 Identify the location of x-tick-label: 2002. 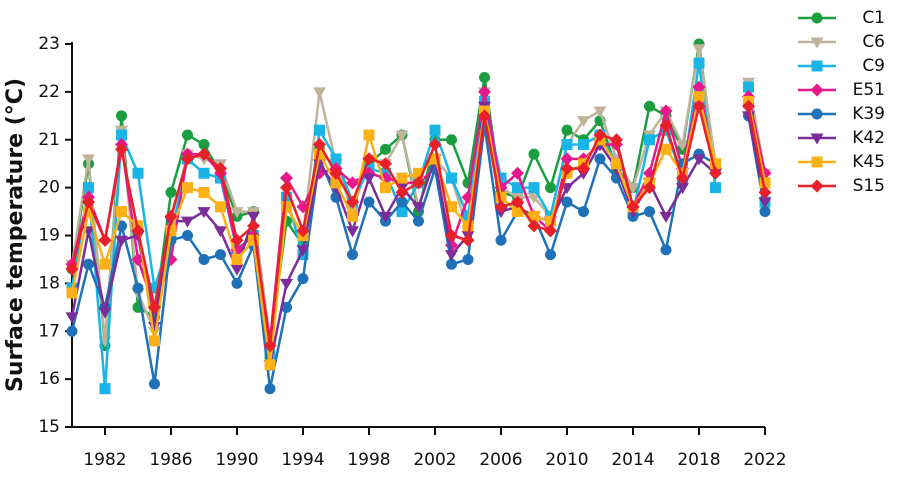
(434, 460).